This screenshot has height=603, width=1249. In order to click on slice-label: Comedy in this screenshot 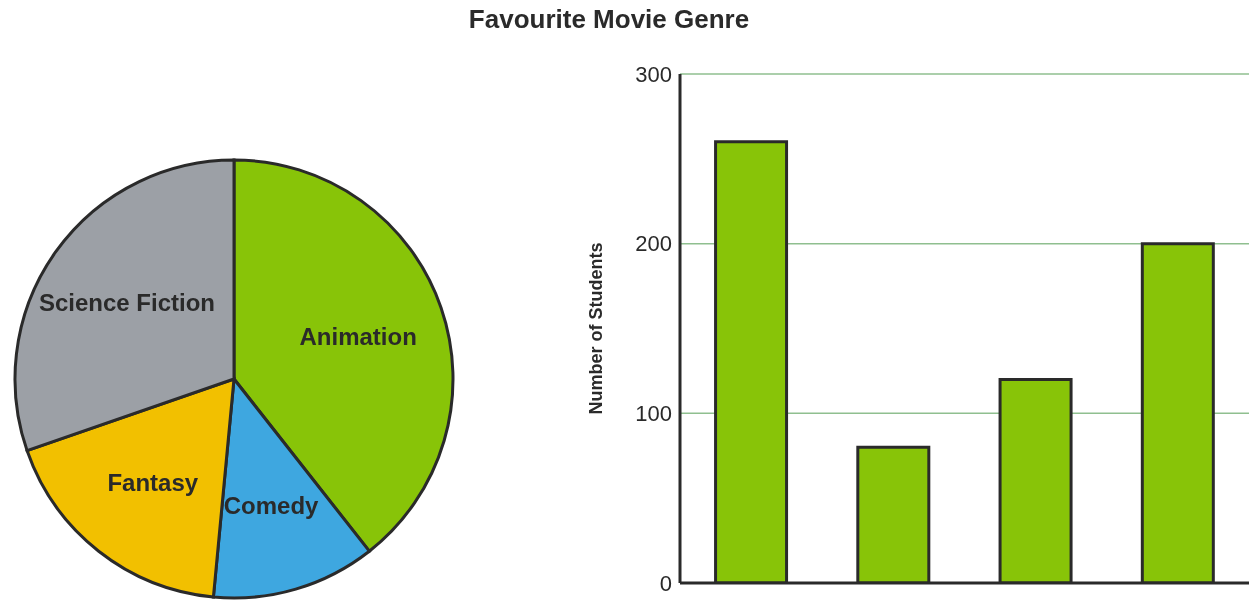, I will do `click(271, 505)`.